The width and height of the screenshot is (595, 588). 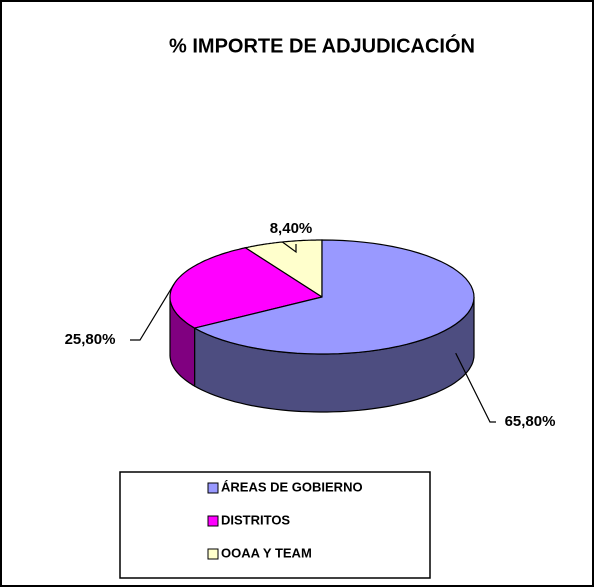 I want to click on data-label: 65,80%, so click(x=530, y=421).